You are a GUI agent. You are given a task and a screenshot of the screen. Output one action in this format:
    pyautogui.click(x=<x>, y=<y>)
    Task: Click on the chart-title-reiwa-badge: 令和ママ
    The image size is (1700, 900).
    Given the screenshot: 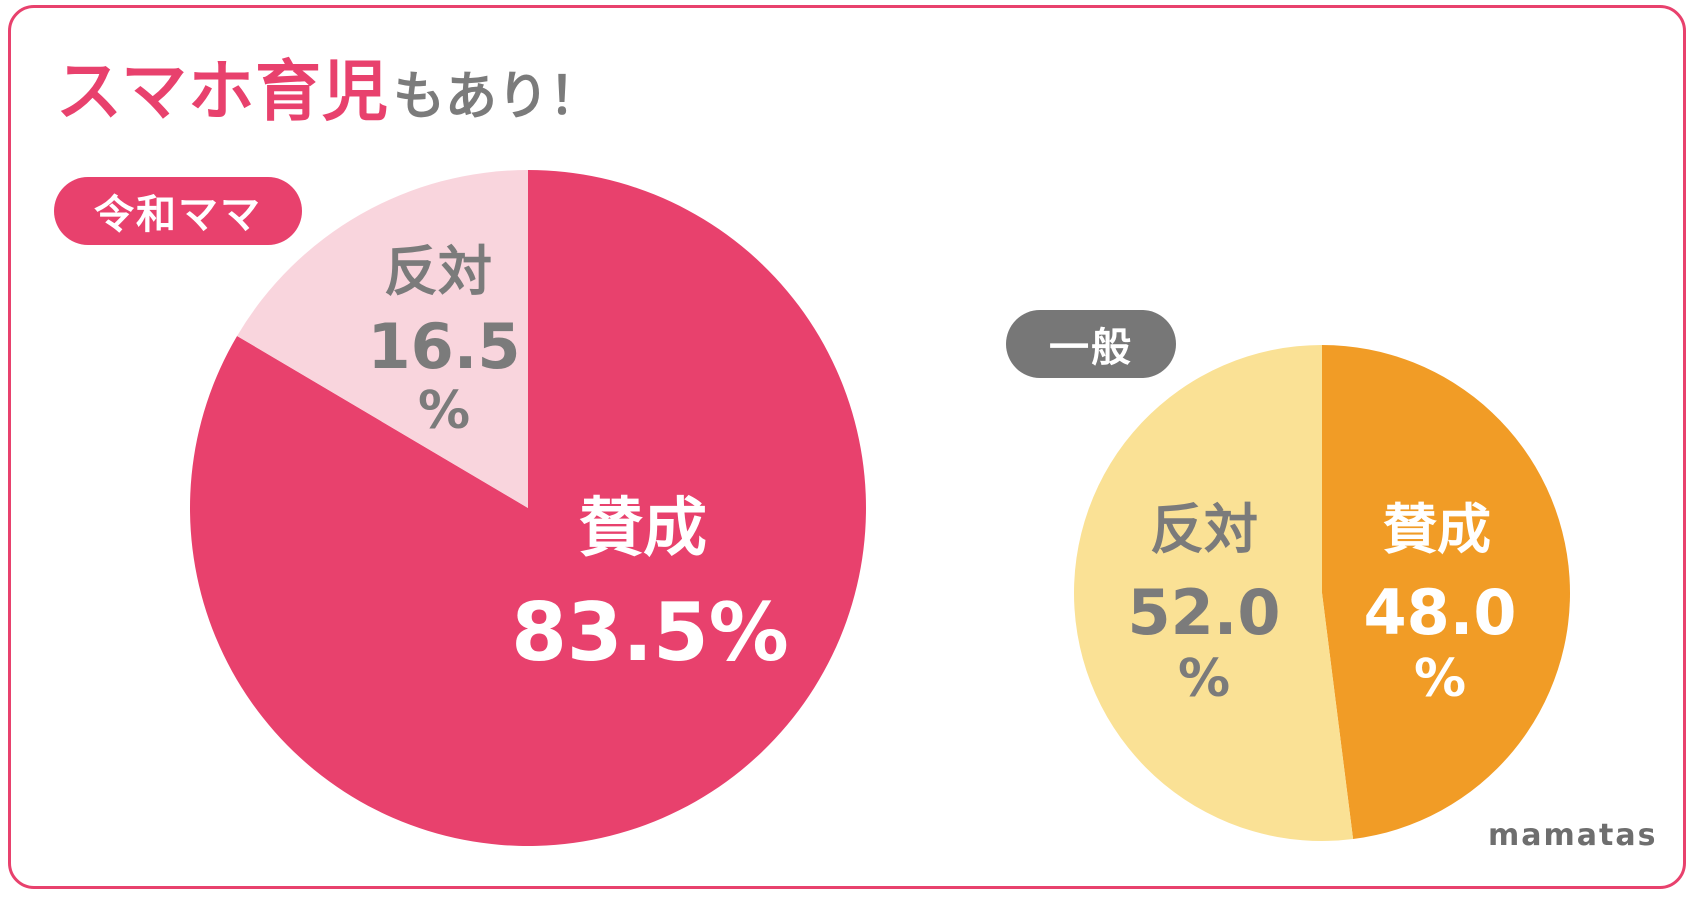 What is the action you would take?
    pyautogui.click(x=178, y=211)
    